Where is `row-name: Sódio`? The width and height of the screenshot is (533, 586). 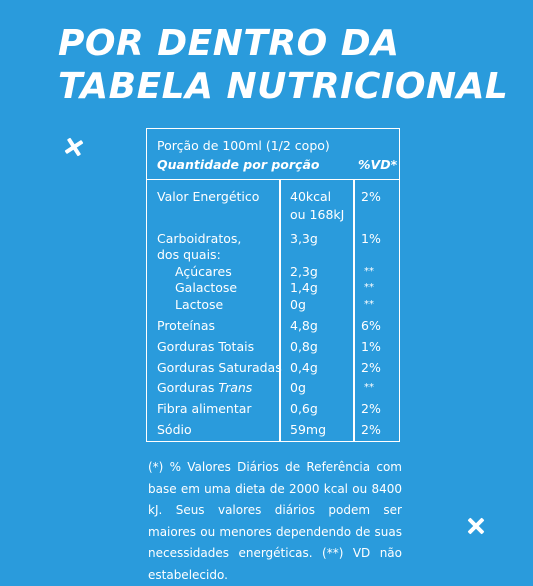 row-name: Sódio is located at coordinates (174, 429).